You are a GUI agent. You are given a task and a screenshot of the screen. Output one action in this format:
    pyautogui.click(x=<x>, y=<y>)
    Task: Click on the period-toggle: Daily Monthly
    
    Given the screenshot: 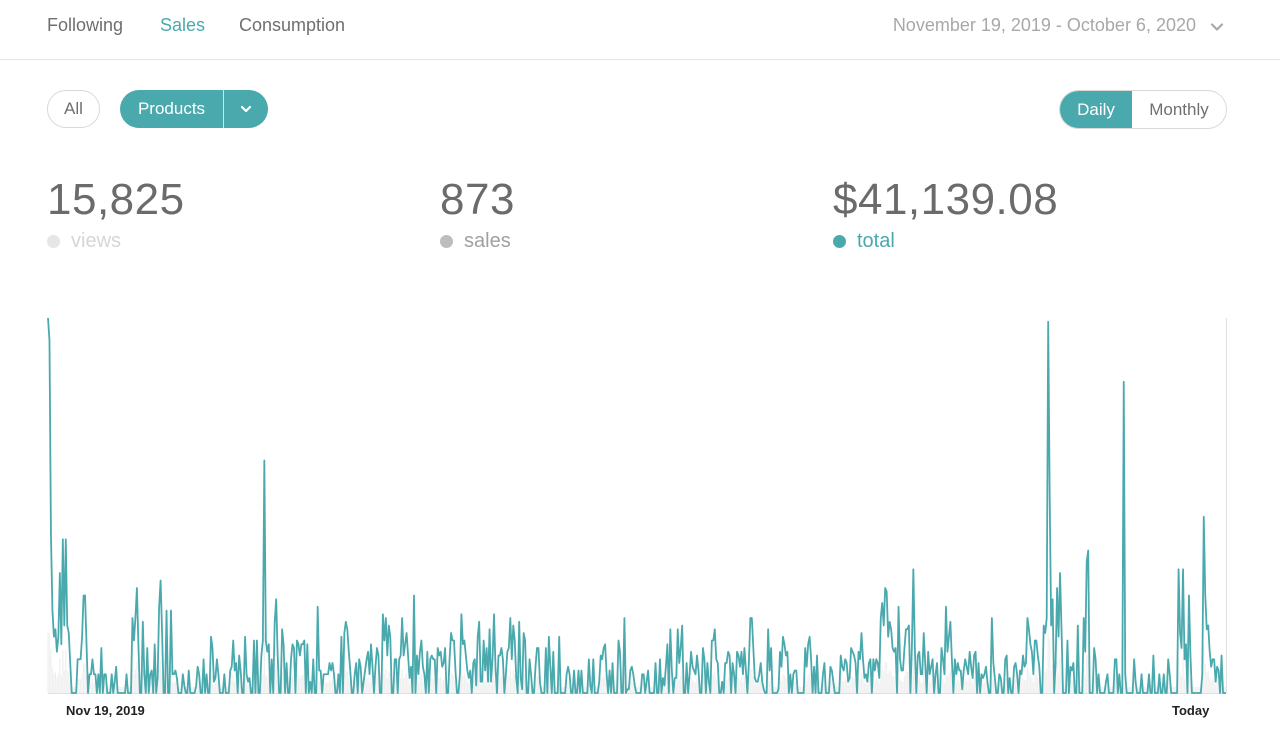 What is the action you would take?
    pyautogui.click(x=1143, y=109)
    